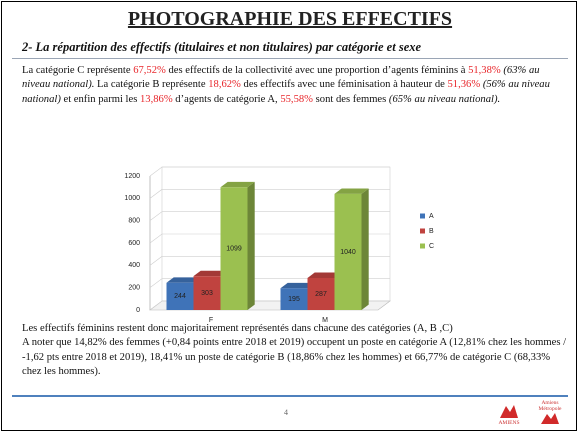 This screenshot has height=434, width=580. I want to click on data-label: 1099, so click(234, 248).